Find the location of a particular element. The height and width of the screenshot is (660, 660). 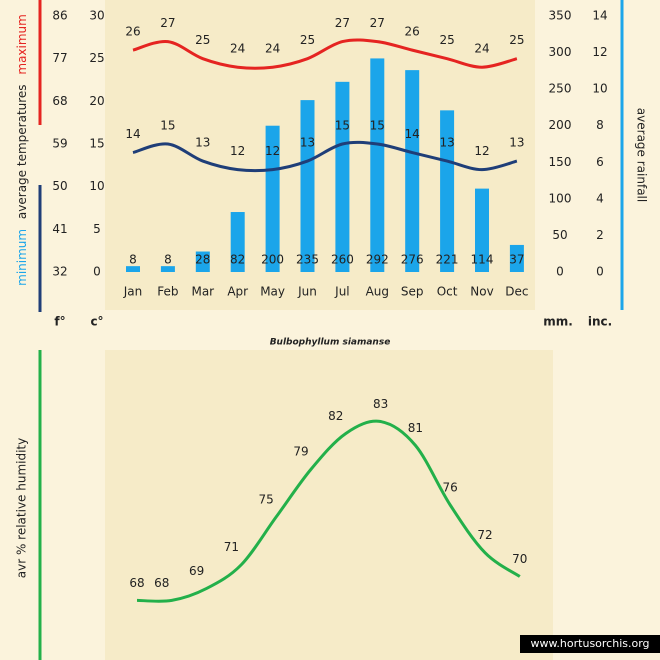

c-tick-label: 15 is located at coordinates (96, 144).